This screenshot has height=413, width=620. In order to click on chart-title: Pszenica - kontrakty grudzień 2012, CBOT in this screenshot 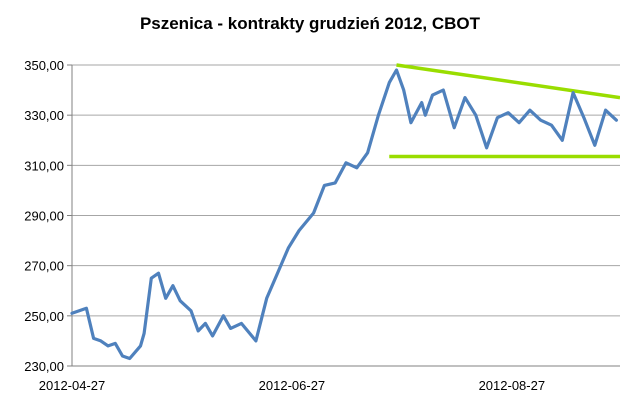, I will do `click(310, 23)`.